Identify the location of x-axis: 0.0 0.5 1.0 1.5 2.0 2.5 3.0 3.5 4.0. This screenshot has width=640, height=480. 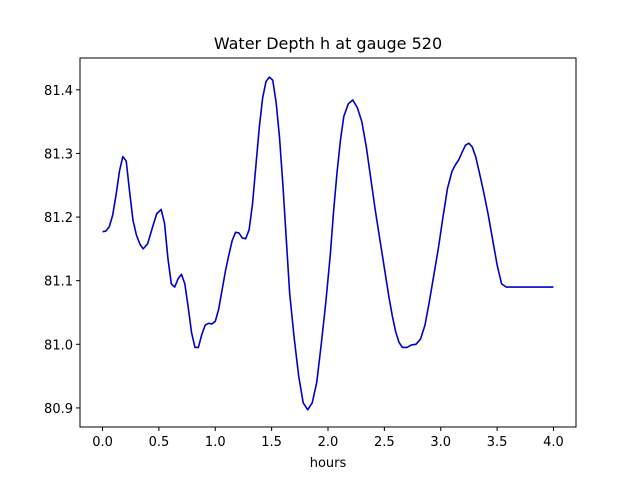
(328, 438).